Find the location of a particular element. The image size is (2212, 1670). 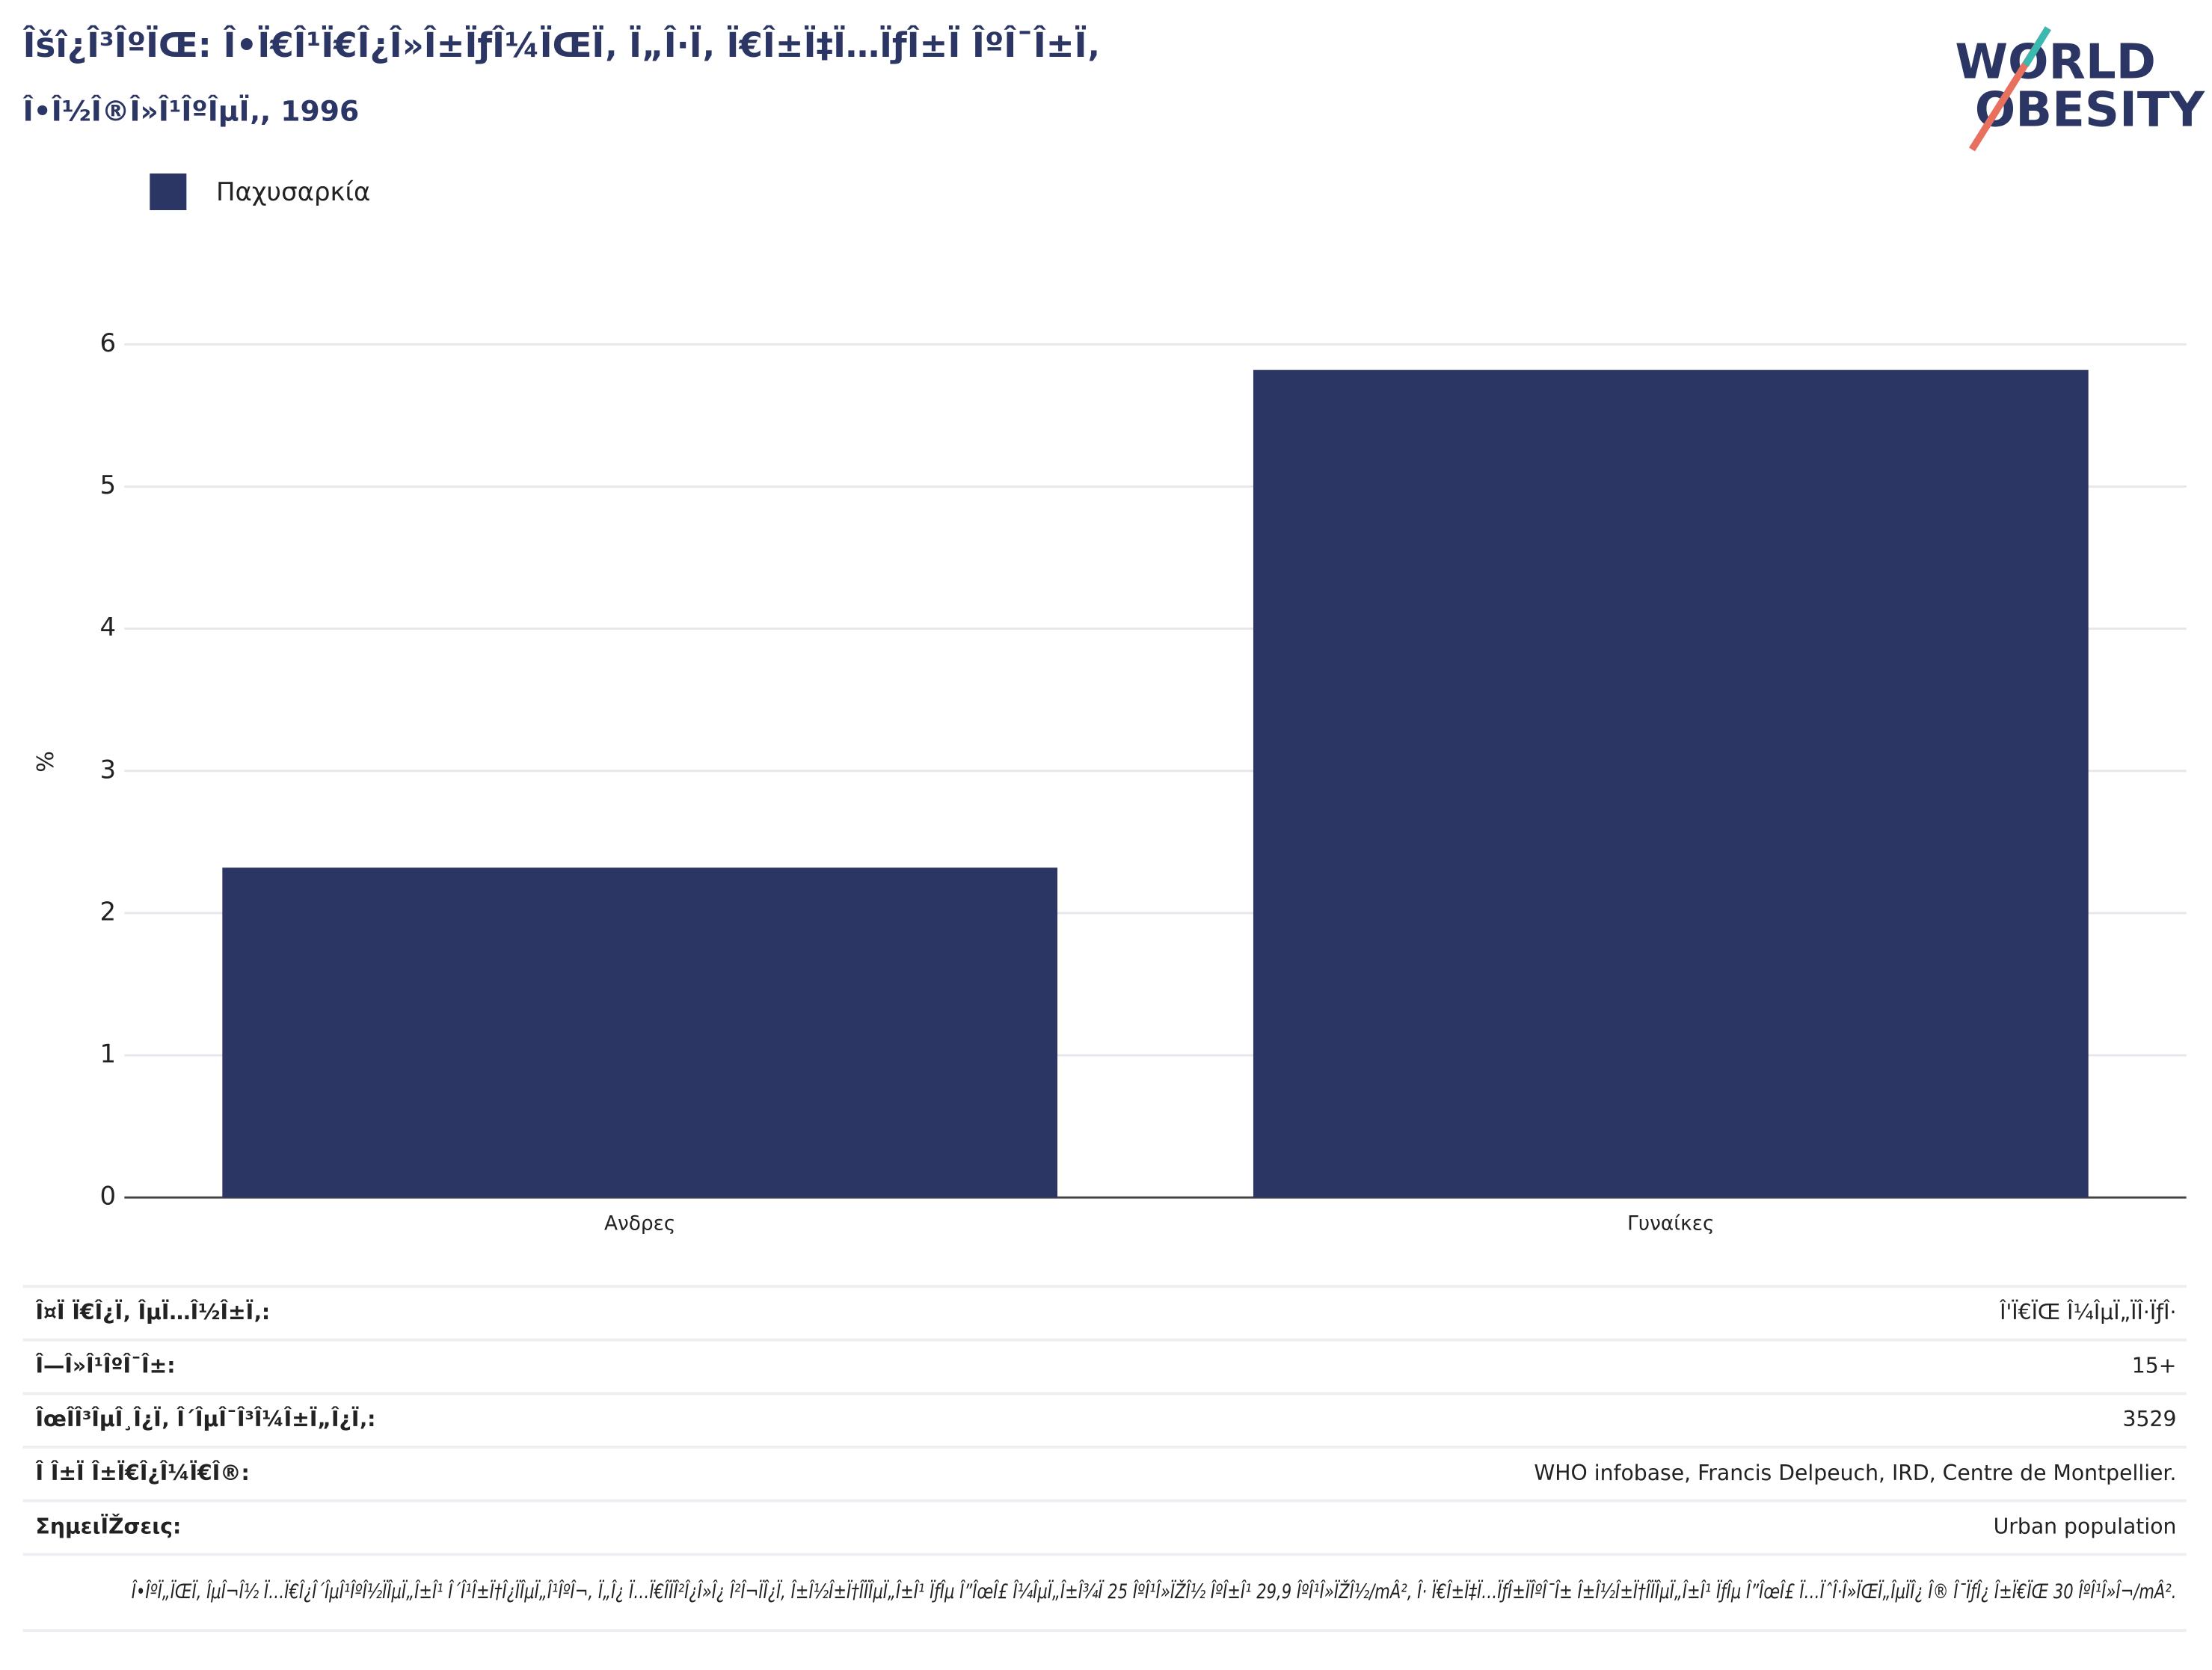

bar is located at coordinates (640, 1033).